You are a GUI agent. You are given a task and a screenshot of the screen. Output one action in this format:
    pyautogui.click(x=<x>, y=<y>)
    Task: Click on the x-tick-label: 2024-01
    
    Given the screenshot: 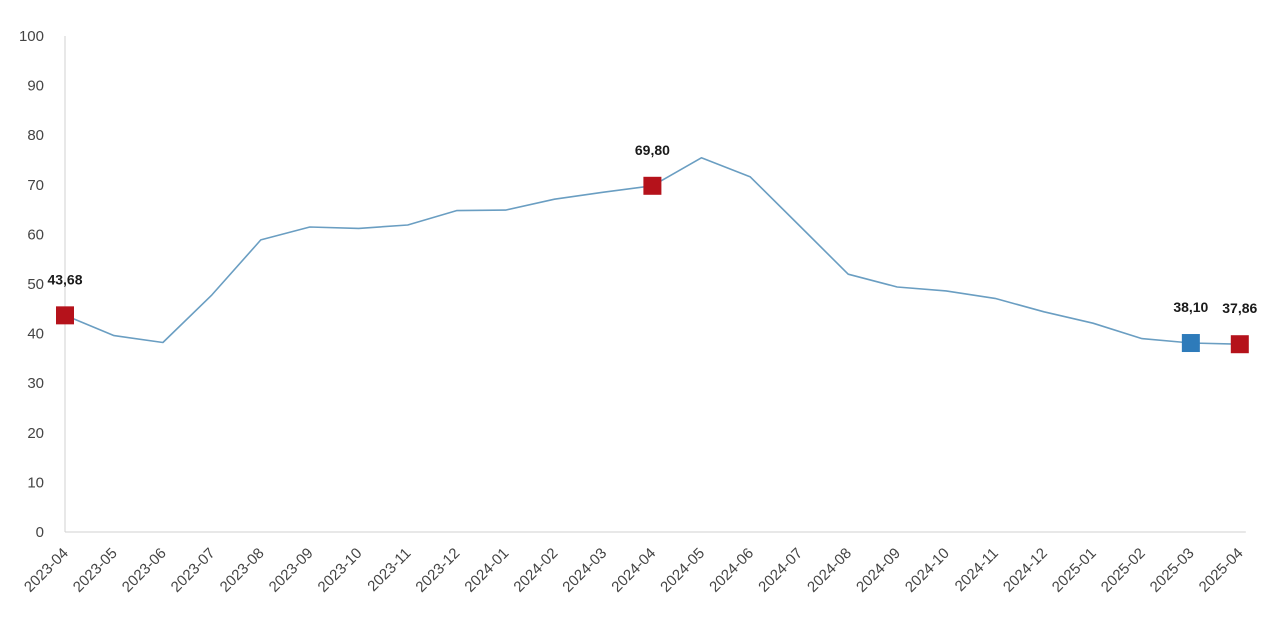 What is the action you would take?
    pyautogui.click(x=486, y=570)
    